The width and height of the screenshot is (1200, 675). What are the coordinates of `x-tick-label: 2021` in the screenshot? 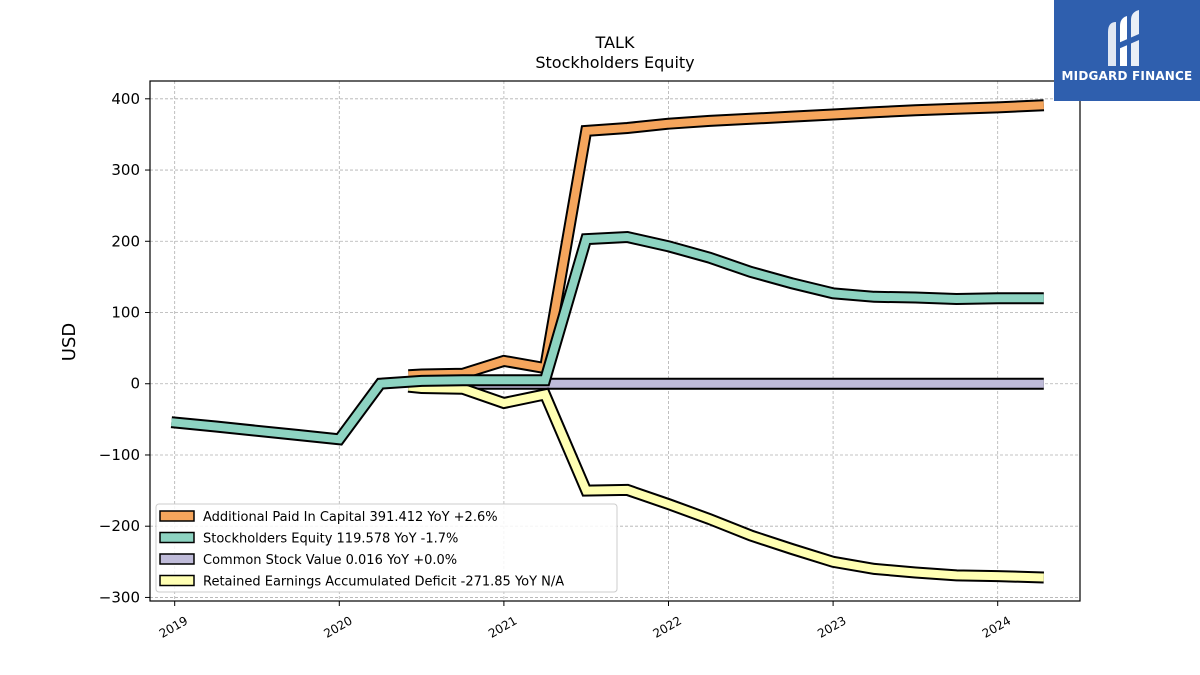 It's located at (502, 626).